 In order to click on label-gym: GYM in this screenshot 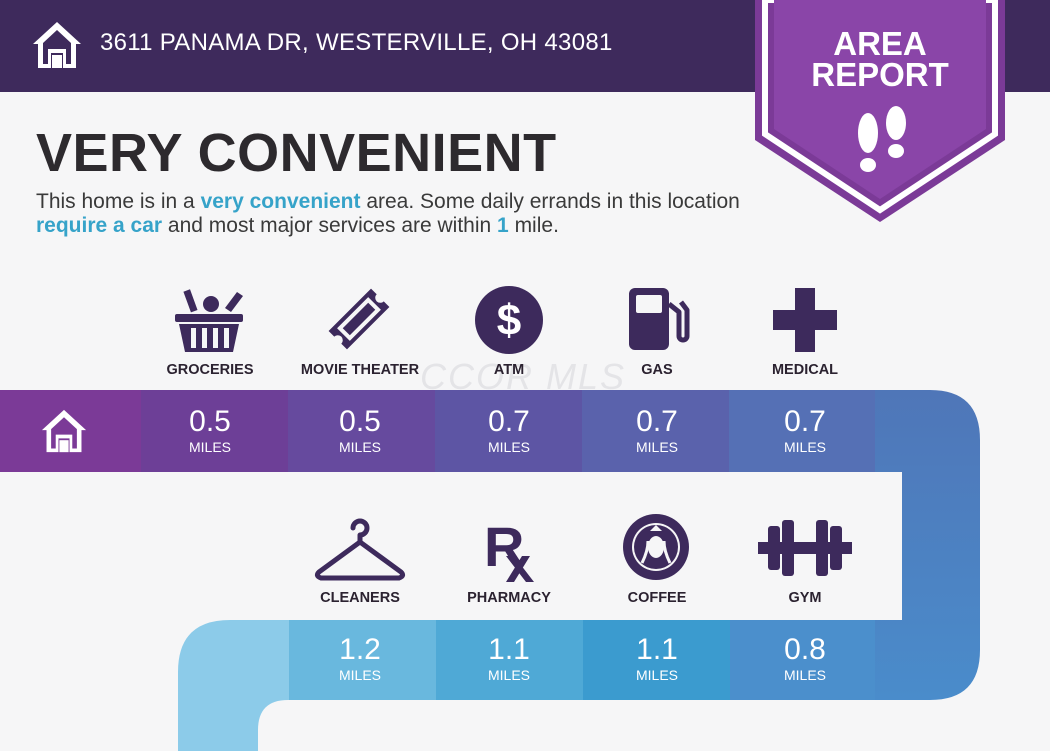, I will do `click(805, 598)`.